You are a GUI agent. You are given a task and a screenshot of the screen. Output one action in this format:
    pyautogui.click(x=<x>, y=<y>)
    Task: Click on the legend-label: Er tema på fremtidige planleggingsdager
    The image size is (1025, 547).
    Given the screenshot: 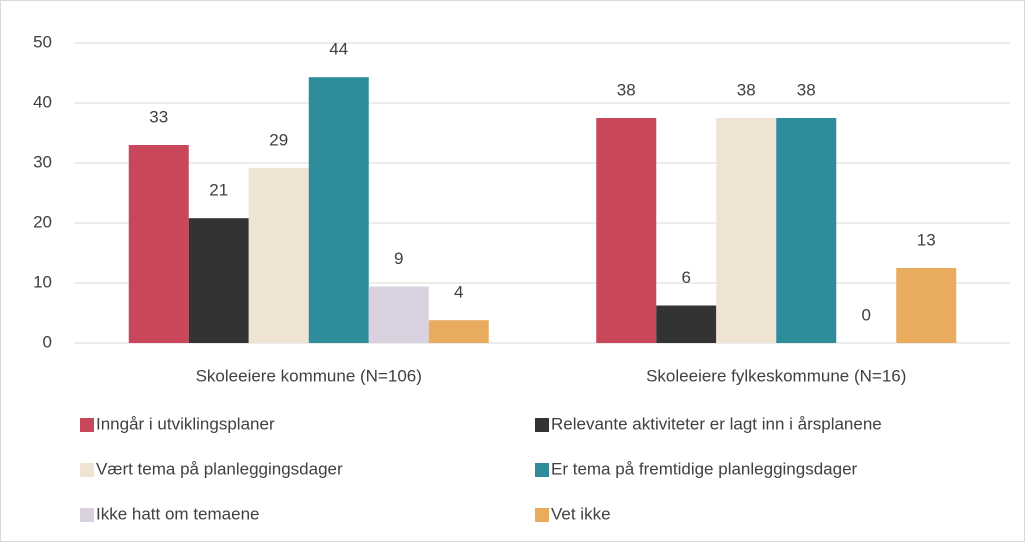 What is the action you would take?
    pyautogui.click(x=704, y=468)
    